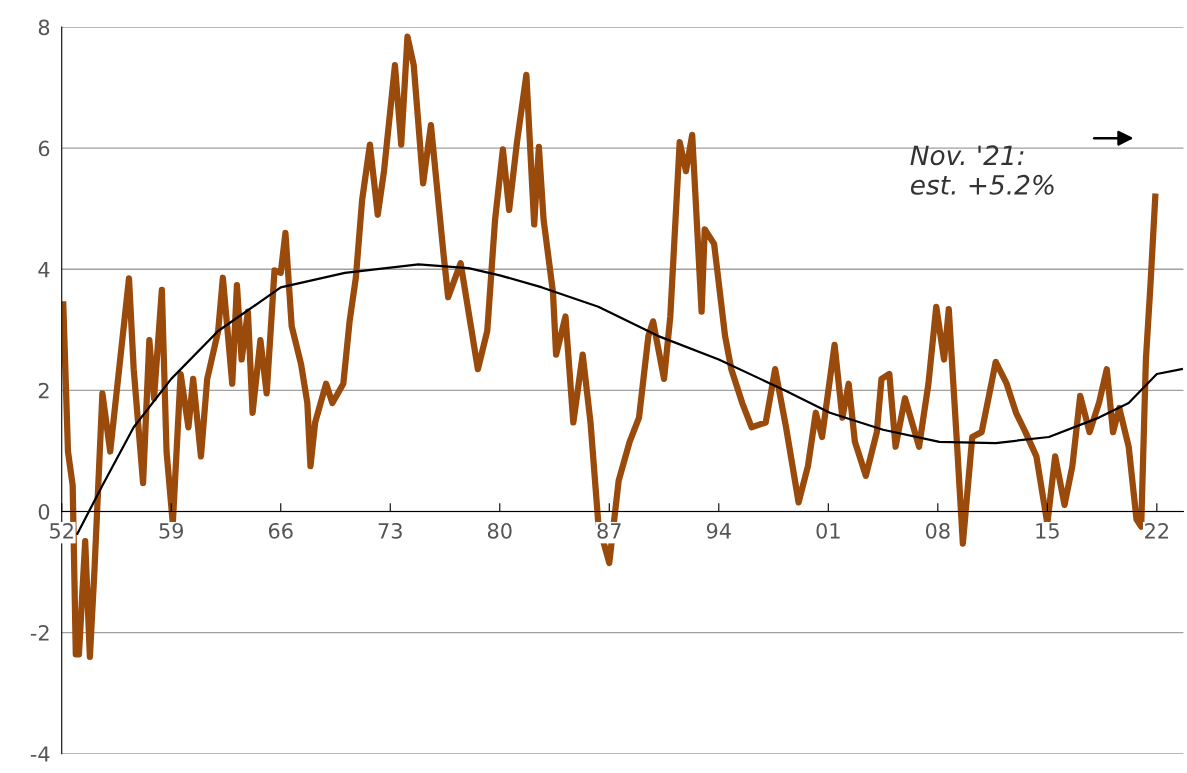  Describe the element at coordinates (44, 269) in the screenshot. I see `y-tick-label: 4` at that location.